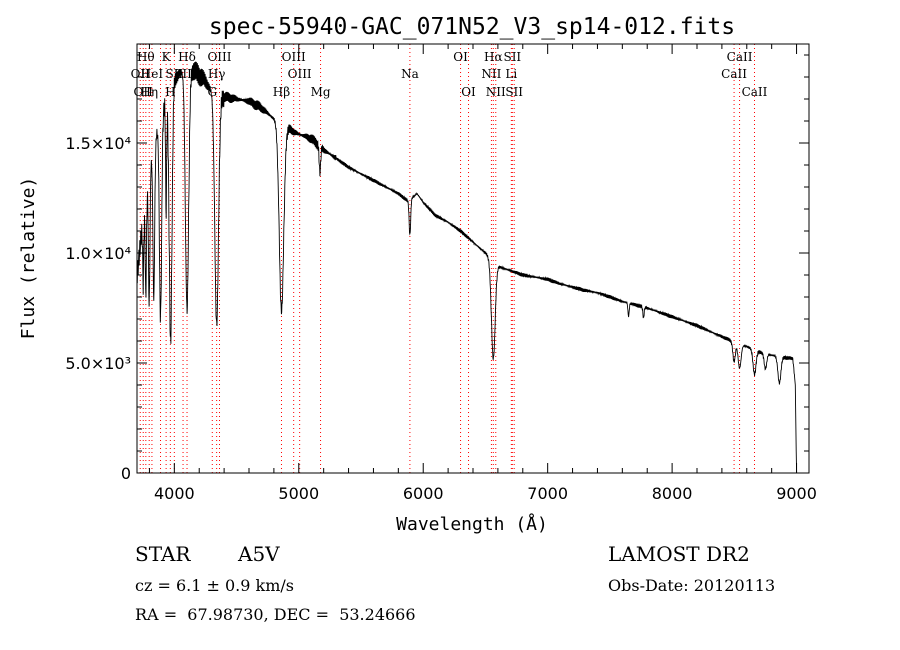 Image resolution: width=900 pixels, height=650 pixels. Describe the element at coordinates (163, 554) in the screenshot. I see `object-class: STAR` at that location.